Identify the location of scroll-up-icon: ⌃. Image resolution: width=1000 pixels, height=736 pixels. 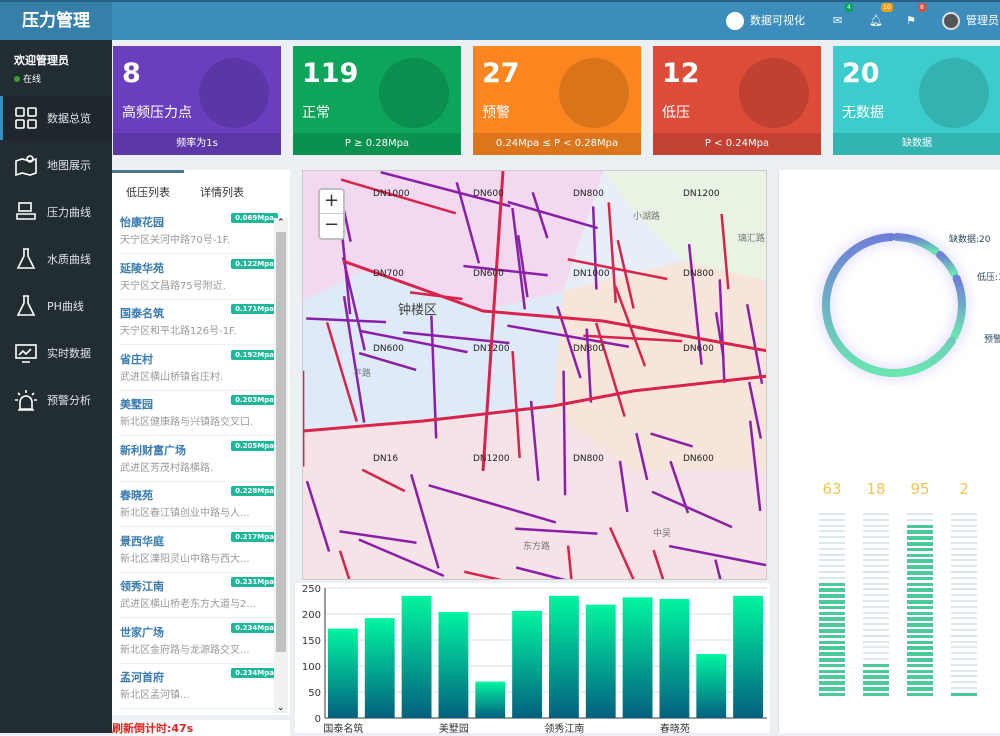
(281, 223).